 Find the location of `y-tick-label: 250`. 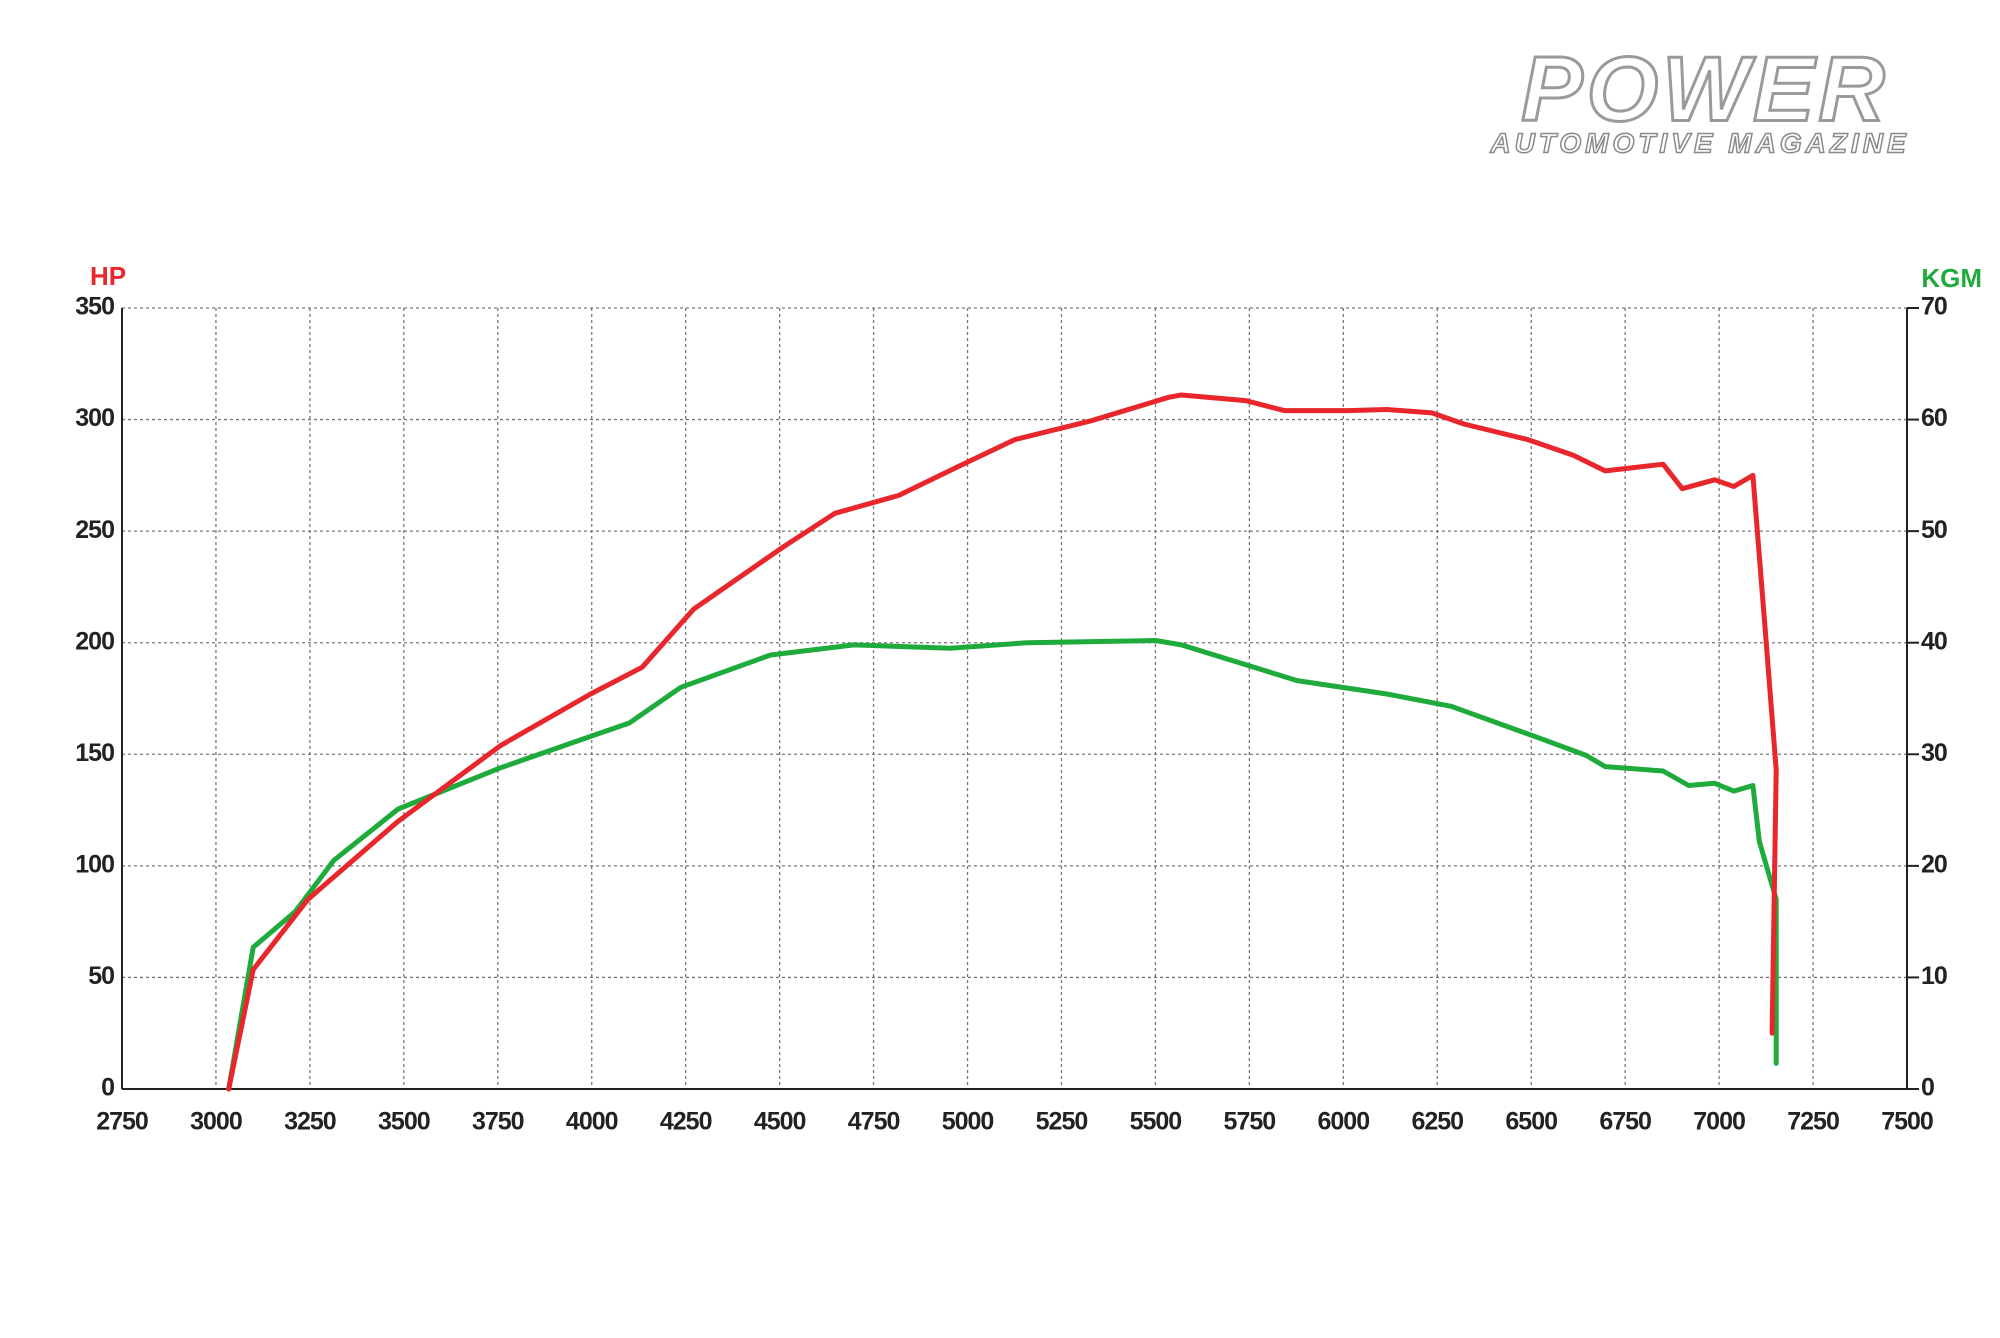

y-tick-label: 250 is located at coordinates (94, 530).